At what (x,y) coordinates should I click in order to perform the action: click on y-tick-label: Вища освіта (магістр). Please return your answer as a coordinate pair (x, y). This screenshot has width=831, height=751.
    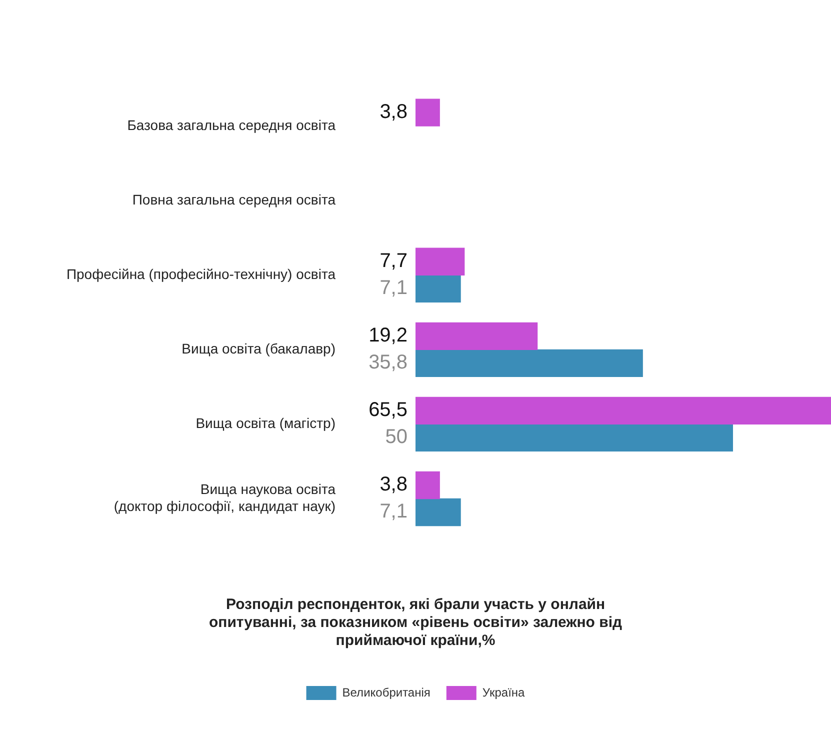
    Looking at the image, I should click on (266, 423).